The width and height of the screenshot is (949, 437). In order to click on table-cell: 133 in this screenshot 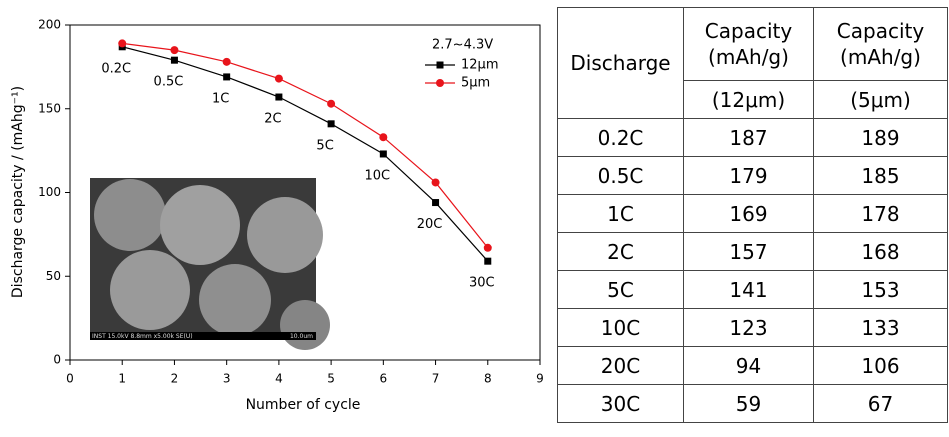, I will do `click(880, 327)`.